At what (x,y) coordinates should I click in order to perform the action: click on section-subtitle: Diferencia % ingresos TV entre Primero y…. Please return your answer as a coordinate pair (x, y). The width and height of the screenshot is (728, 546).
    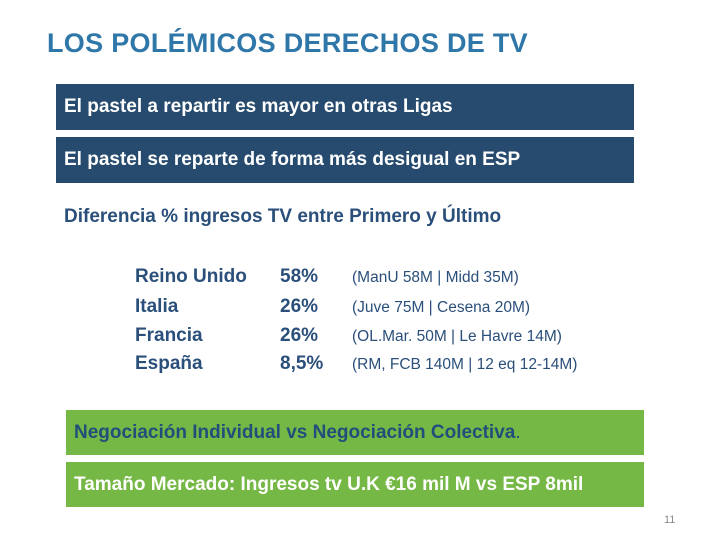
    Looking at the image, I should click on (283, 216).